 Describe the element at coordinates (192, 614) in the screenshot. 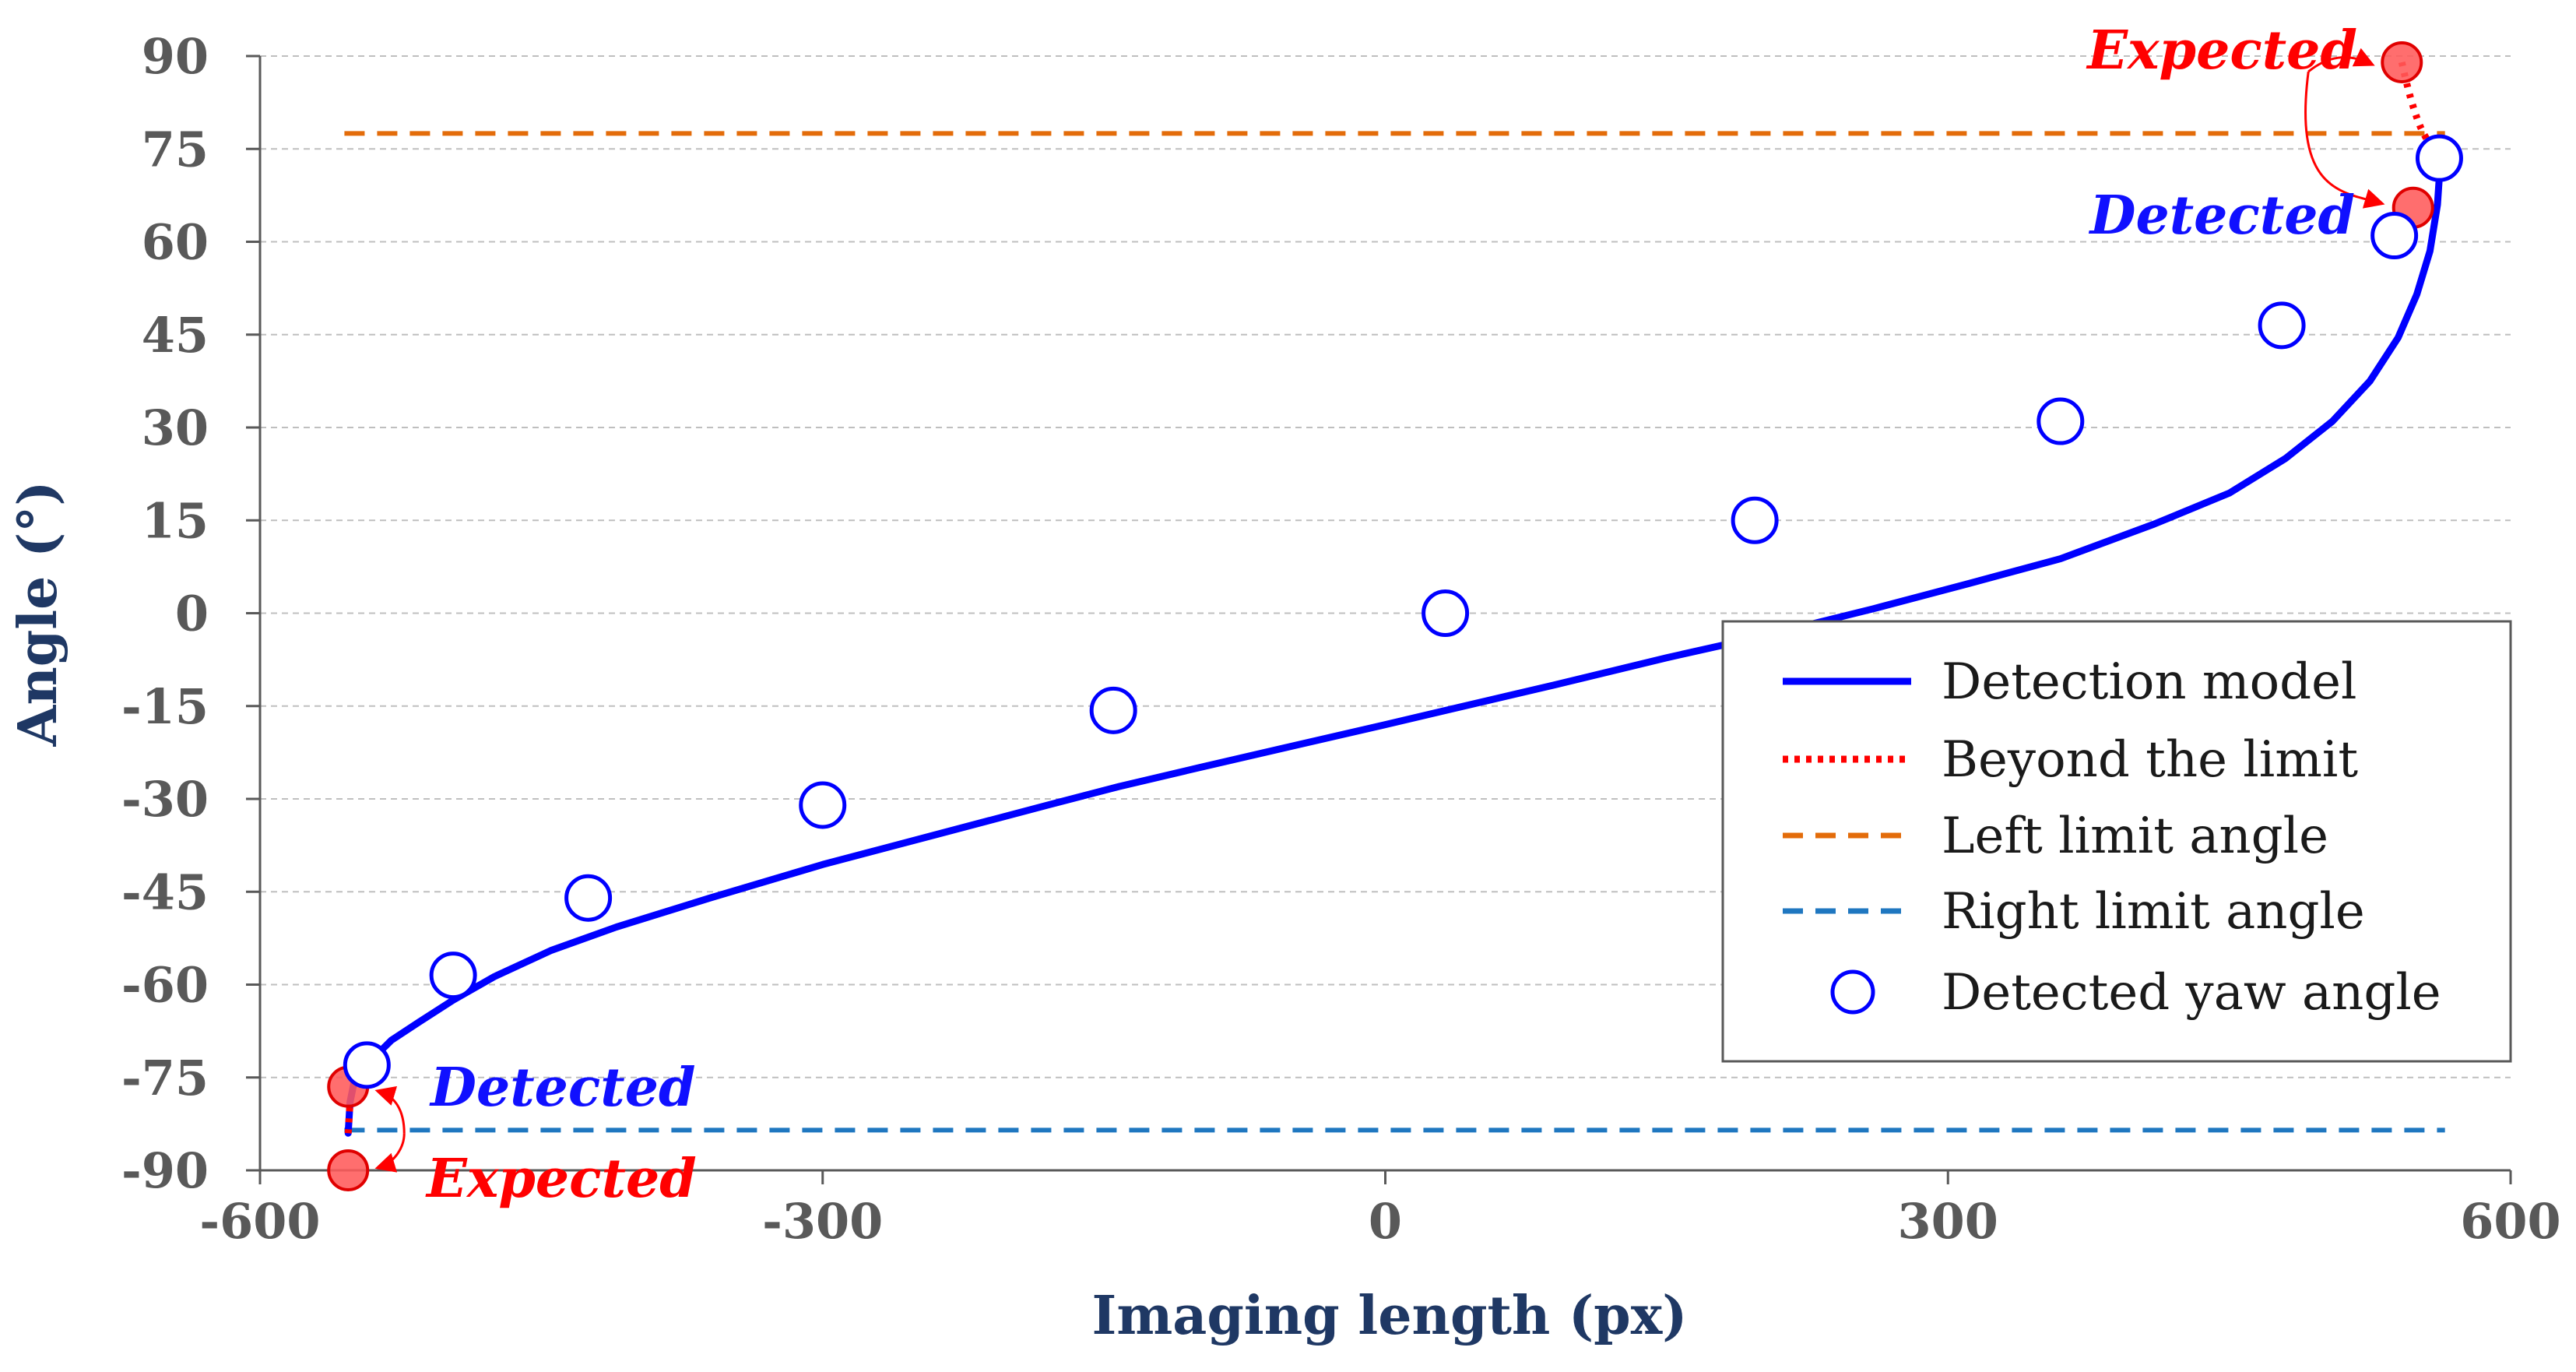

I see `y-tick-label: 0` at that location.